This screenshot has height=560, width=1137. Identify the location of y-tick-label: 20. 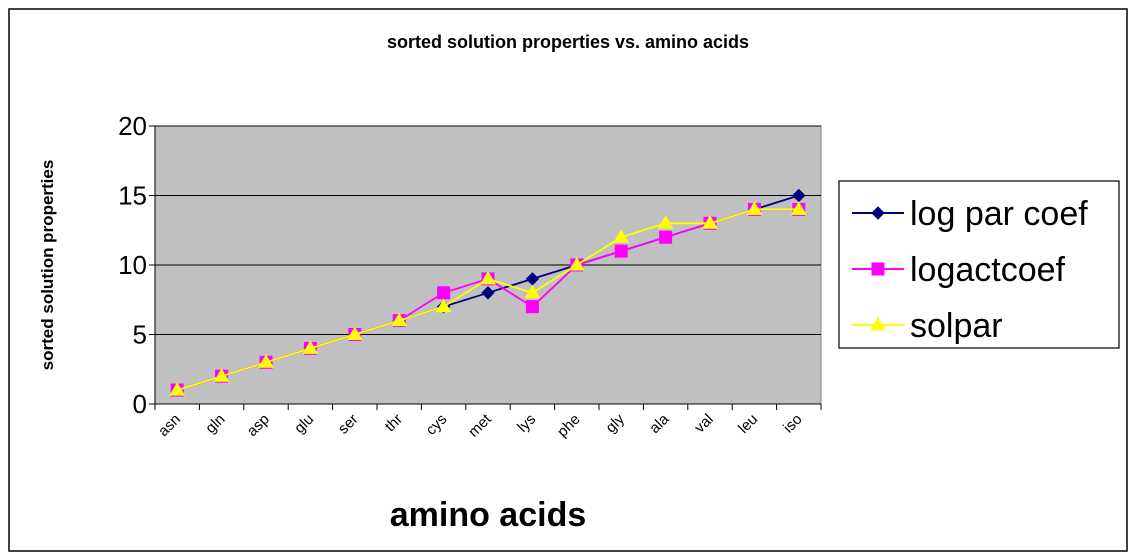
(132, 126).